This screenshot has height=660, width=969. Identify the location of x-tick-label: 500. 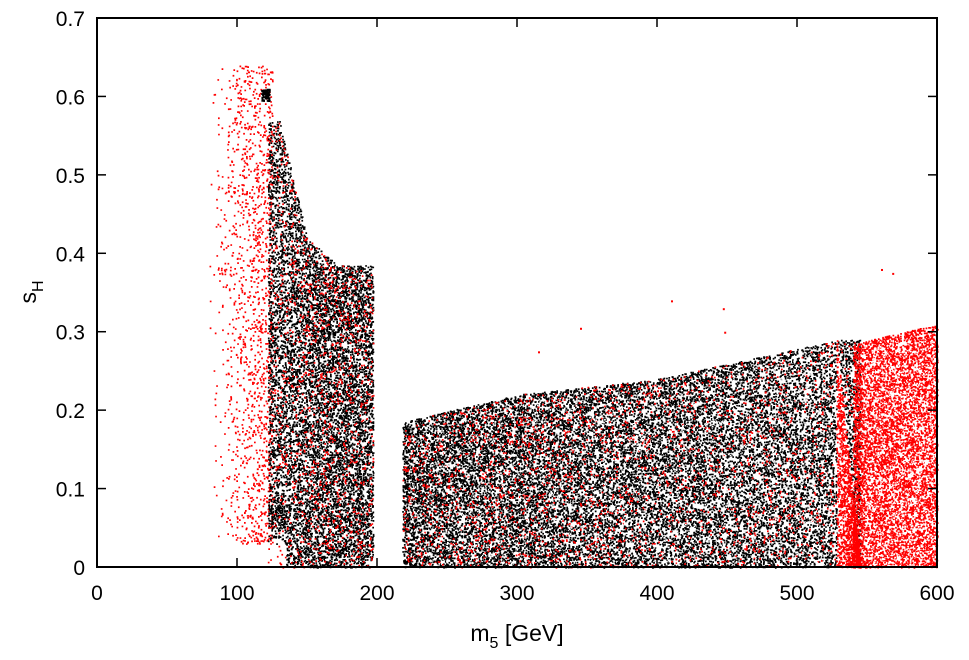
(796, 593).